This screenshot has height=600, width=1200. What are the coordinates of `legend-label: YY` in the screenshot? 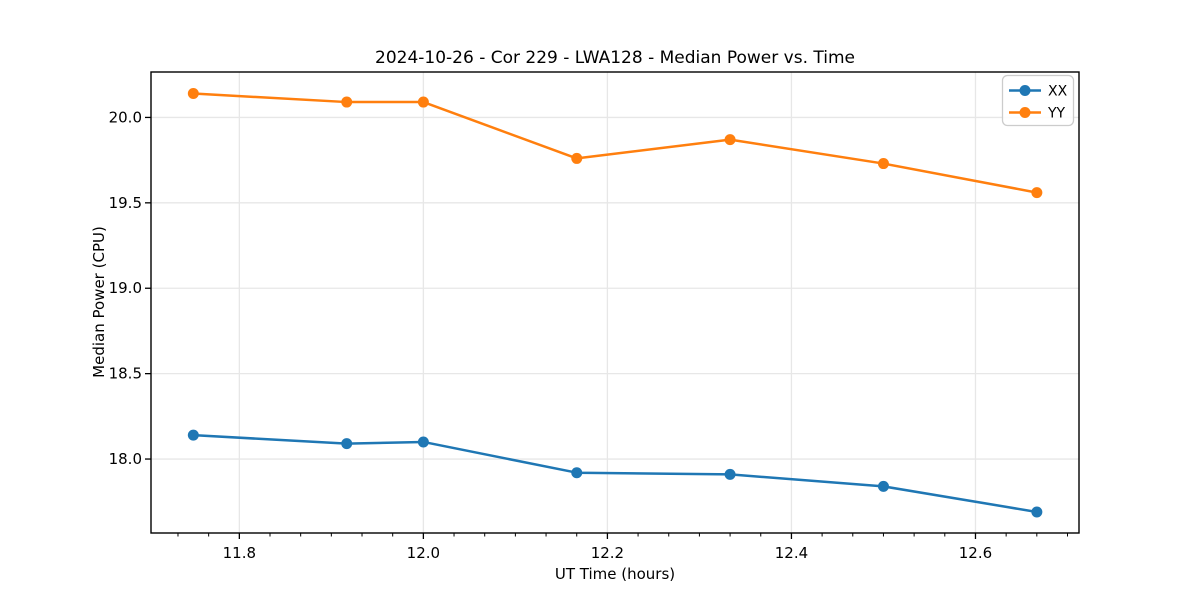 It's located at (1056, 114).